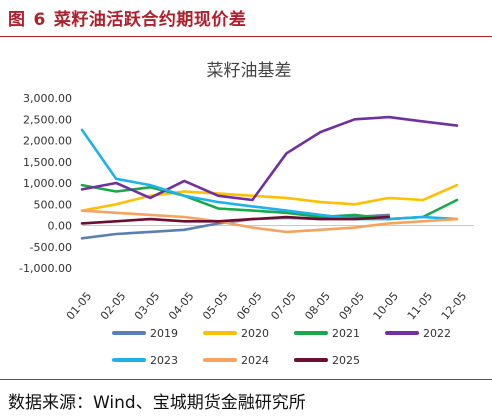 The image size is (492, 419). I want to click on legend-label-2019: 2019, so click(164, 333).